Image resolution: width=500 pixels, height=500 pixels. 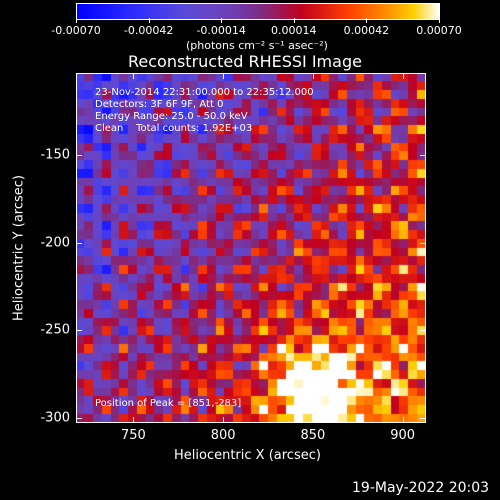 What do you see at coordinates (294, 30) in the screenshot?
I see `colorbar-tick-label: 0.00014` at bounding box center [294, 30].